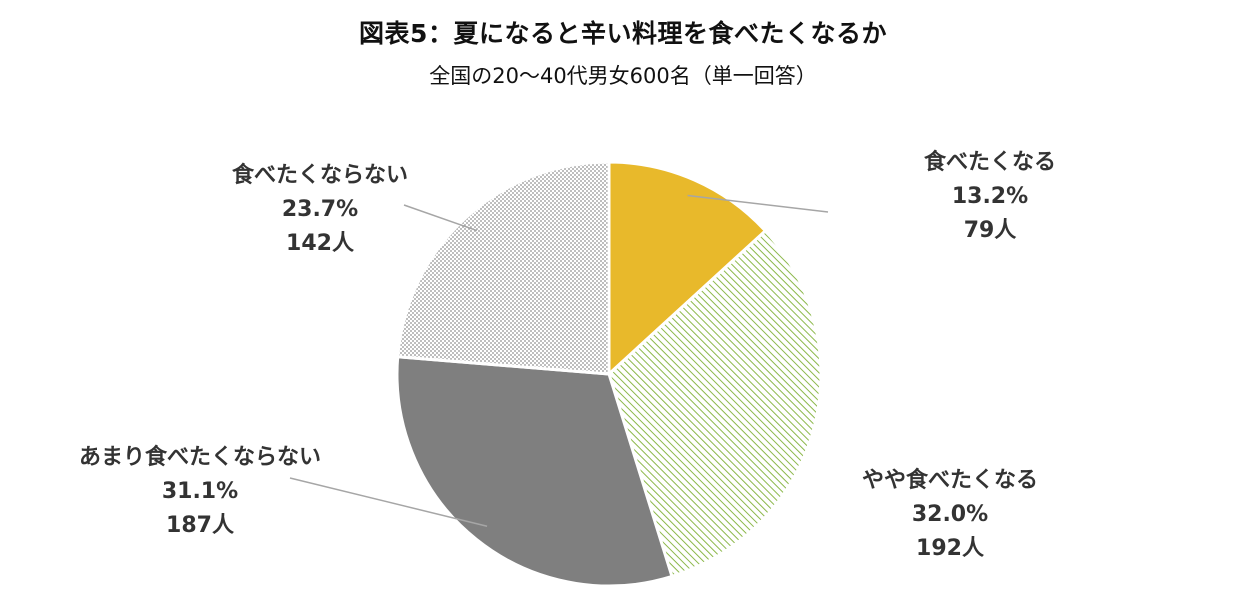 The image size is (1246, 594). I want to click on slice-label-count: 142人, so click(320, 243).